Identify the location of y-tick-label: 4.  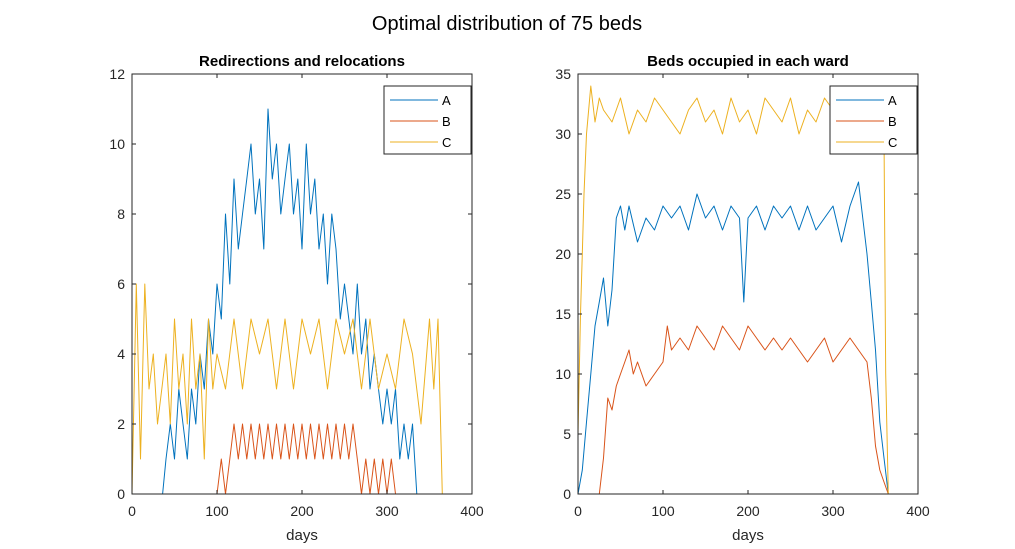
(121, 354).